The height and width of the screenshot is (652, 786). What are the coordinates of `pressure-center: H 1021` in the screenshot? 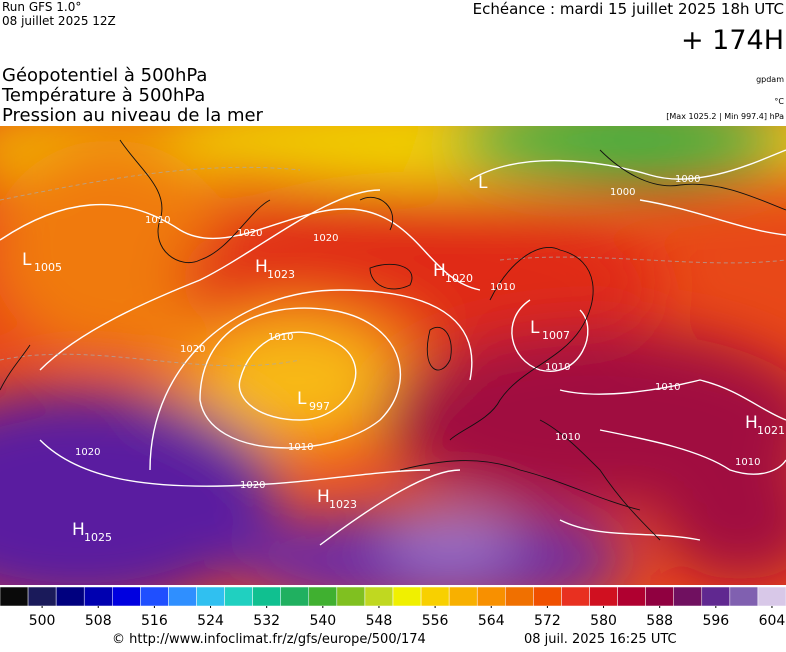 It's located at (765, 425).